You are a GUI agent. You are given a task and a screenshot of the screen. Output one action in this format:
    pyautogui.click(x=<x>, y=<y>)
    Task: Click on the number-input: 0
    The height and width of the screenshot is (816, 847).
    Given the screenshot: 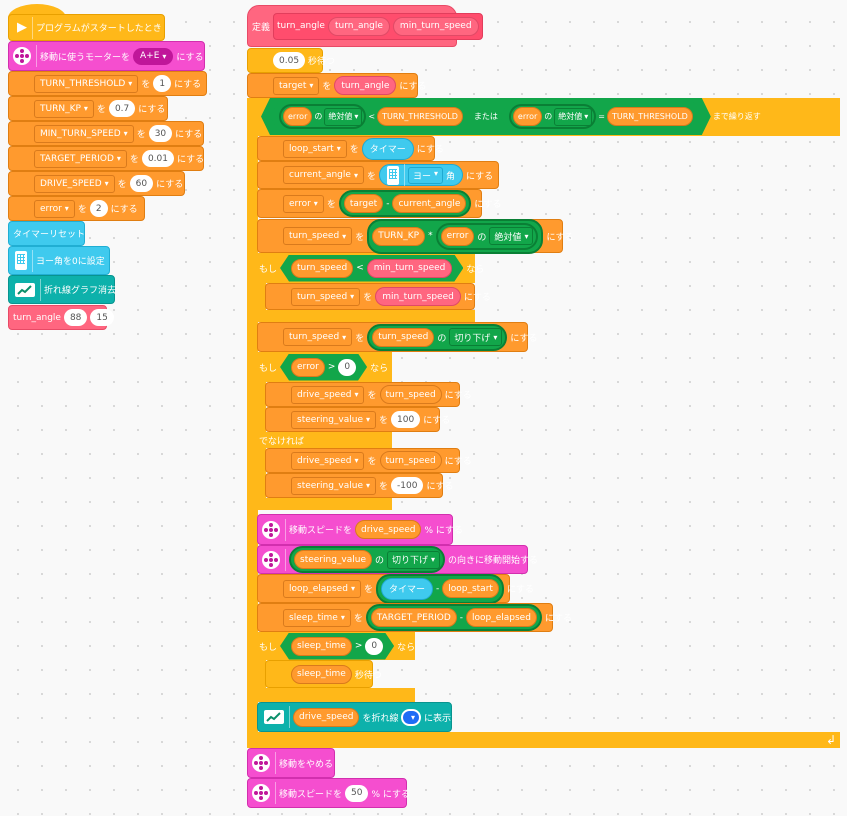 What is the action you would take?
    pyautogui.click(x=347, y=367)
    